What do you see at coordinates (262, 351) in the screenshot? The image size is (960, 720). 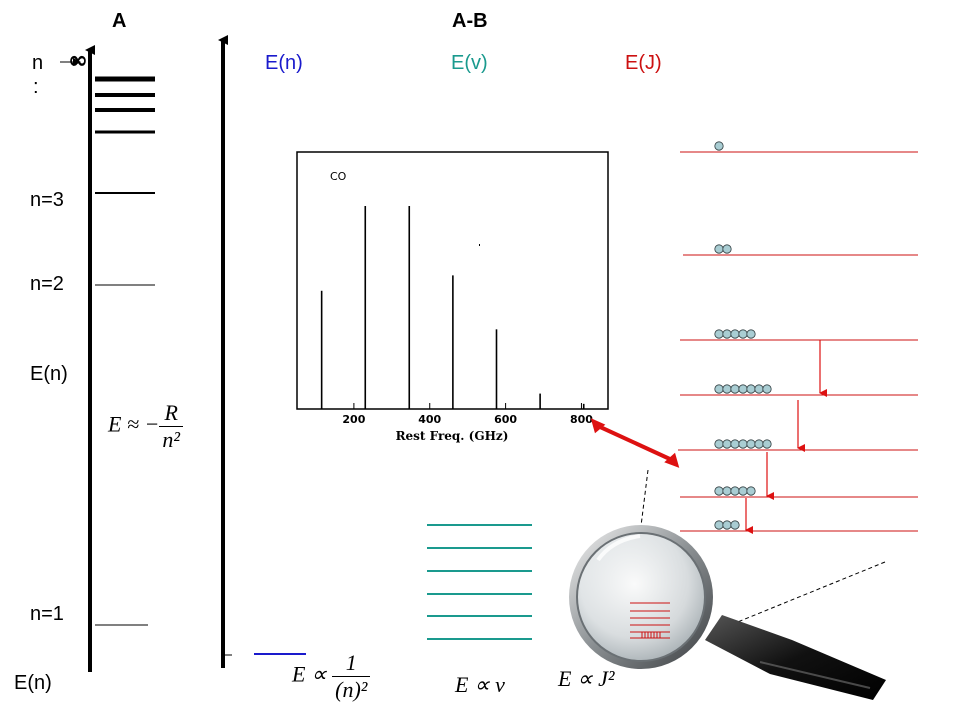 I see `molecular-energy-axis` at bounding box center [262, 351].